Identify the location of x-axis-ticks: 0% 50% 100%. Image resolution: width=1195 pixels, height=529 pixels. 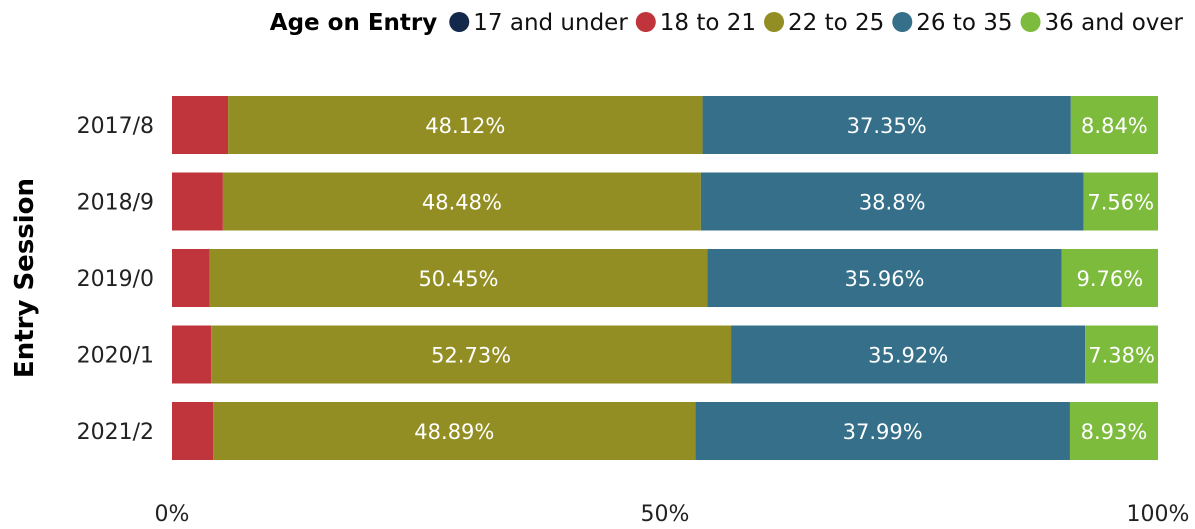
(672, 514).